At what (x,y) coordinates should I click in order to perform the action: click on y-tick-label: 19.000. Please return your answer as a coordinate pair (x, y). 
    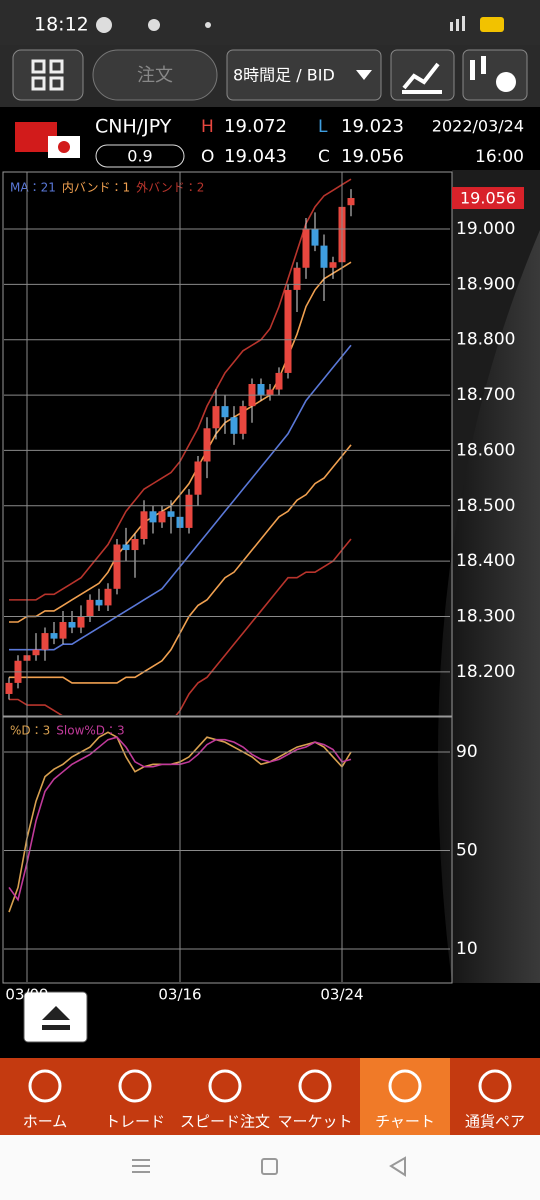
    Looking at the image, I should click on (485, 229).